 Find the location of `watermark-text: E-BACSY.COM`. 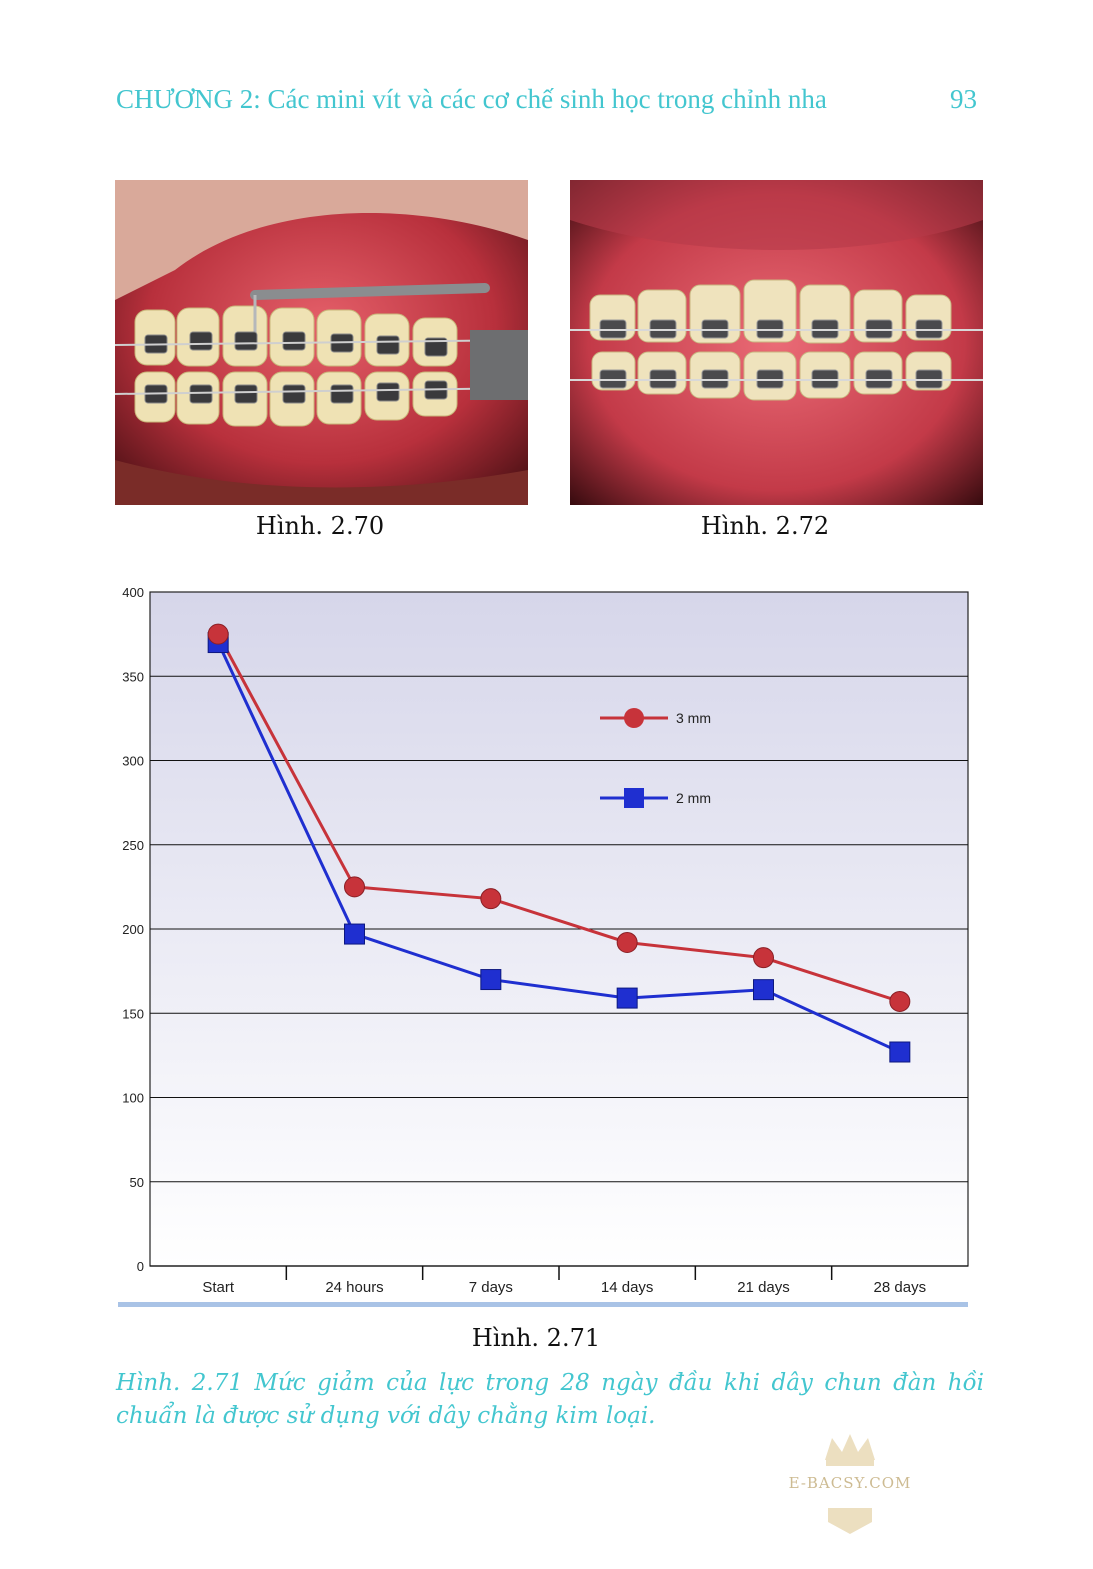

watermark-text: E-BACSY.COM is located at coordinates (850, 1483).